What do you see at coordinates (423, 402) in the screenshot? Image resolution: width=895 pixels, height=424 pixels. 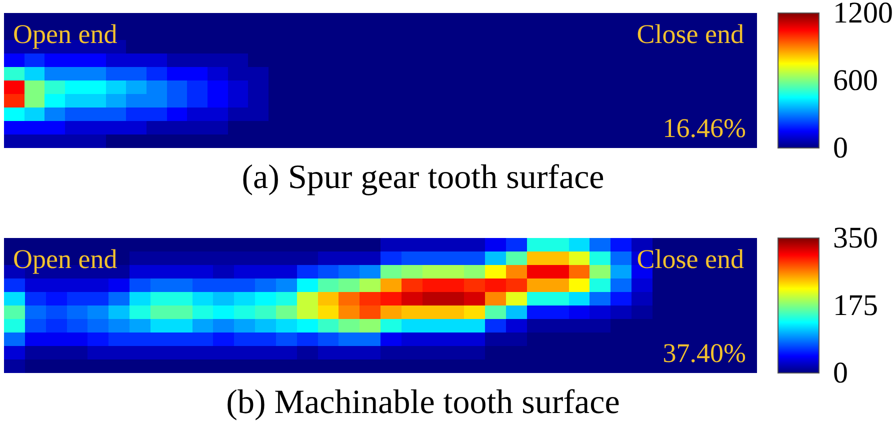 I see `text: (b) Machinable tooth surface` at bounding box center [423, 402].